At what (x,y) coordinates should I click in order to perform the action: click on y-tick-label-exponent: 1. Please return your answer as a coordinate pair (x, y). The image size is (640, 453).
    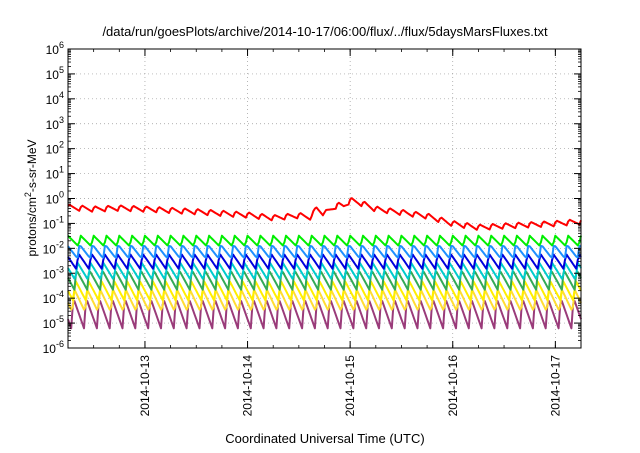
    Looking at the image, I should click on (61, 170).